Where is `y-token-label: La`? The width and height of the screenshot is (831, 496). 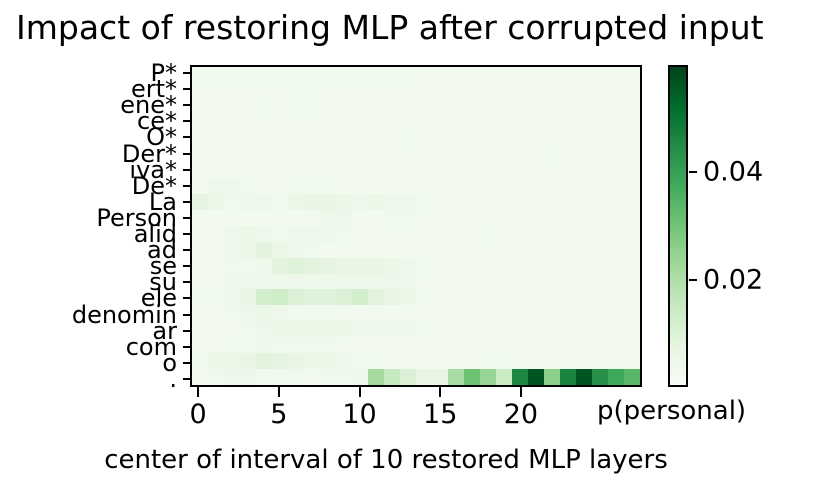
y-token-label: La is located at coordinates (162, 201).